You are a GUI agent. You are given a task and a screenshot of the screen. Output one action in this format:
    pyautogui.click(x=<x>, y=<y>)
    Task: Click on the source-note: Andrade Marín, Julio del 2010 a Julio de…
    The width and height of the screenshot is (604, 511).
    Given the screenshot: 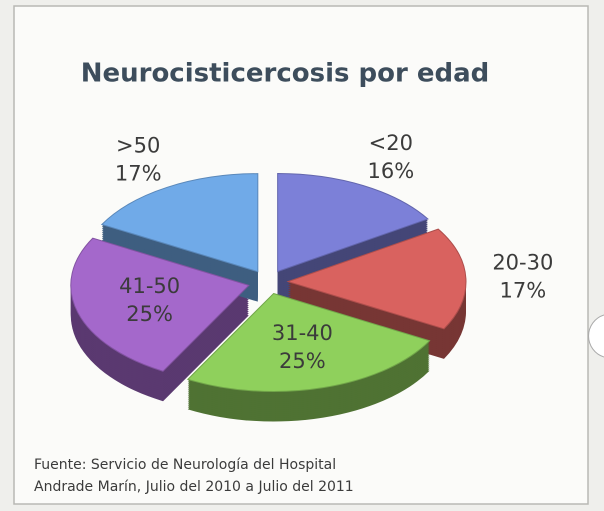 What is the action you would take?
    pyautogui.click(x=194, y=487)
    